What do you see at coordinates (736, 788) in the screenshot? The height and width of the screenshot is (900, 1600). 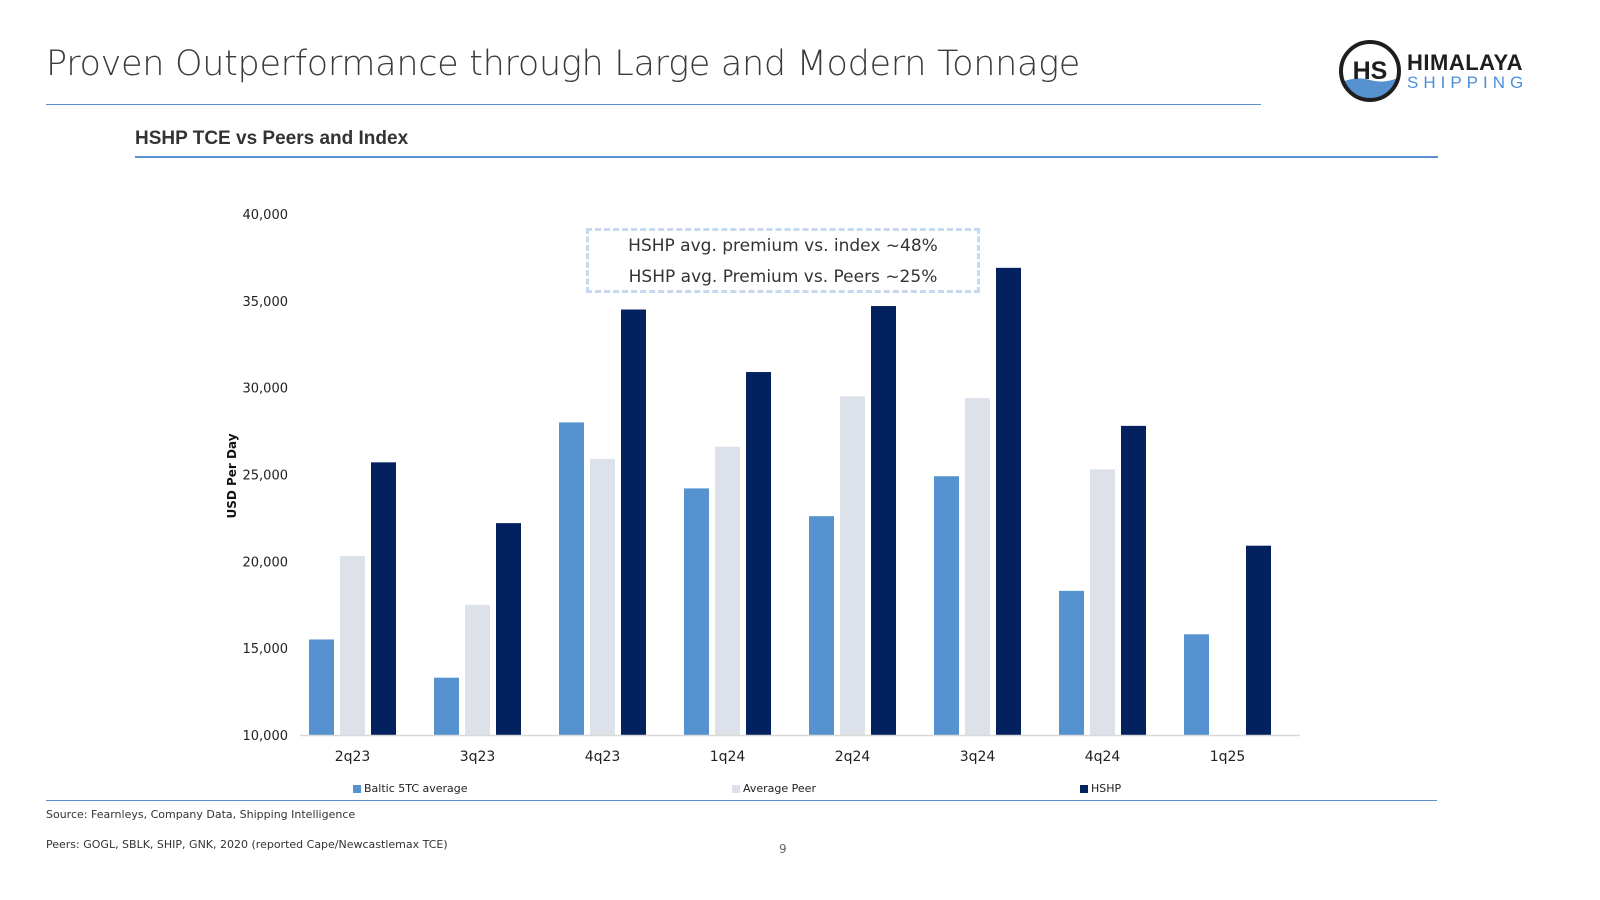 I see `legend-swatch-peer` at bounding box center [736, 788].